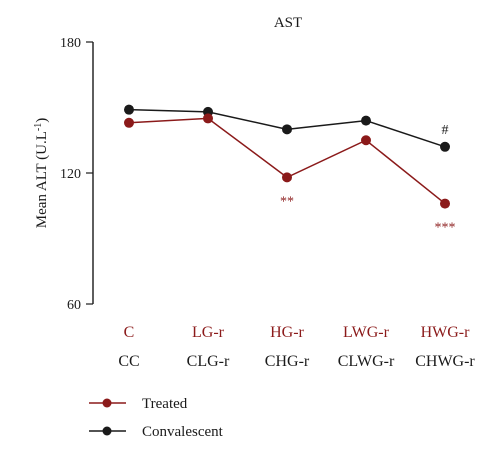 Image resolution: width=500 pixels, height=453 pixels. I want to click on x-category-label: LWG-r, so click(366, 332).